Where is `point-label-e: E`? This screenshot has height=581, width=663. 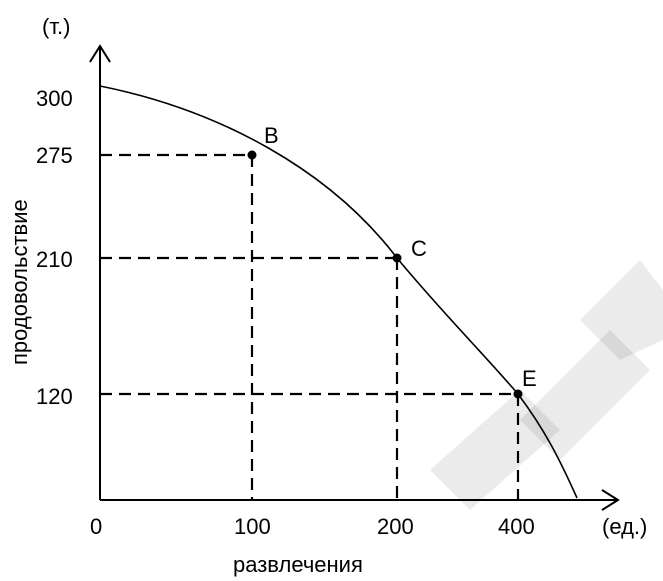 point-label-e: E is located at coordinates (529, 378).